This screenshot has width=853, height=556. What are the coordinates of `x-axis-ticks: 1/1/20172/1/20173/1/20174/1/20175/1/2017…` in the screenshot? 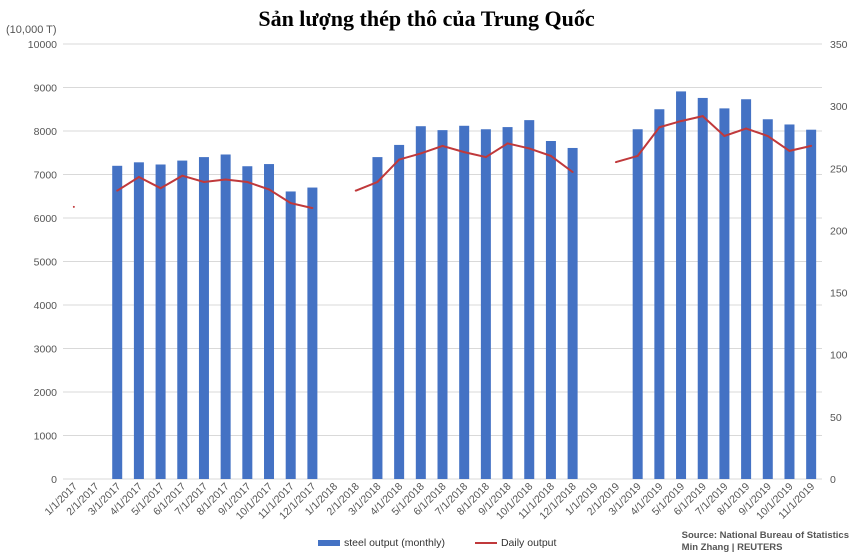 It's located at (430, 502).